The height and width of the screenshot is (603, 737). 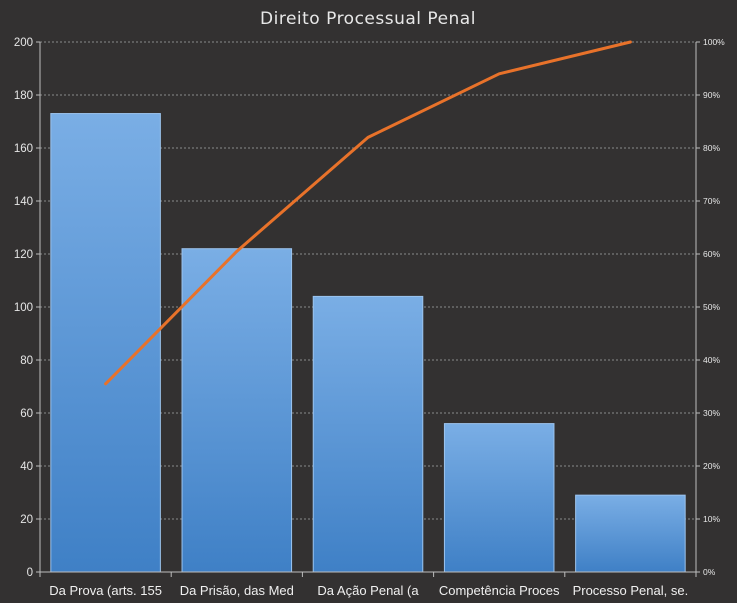 I want to click on y-tick-label: 140, so click(x=23, y=202).